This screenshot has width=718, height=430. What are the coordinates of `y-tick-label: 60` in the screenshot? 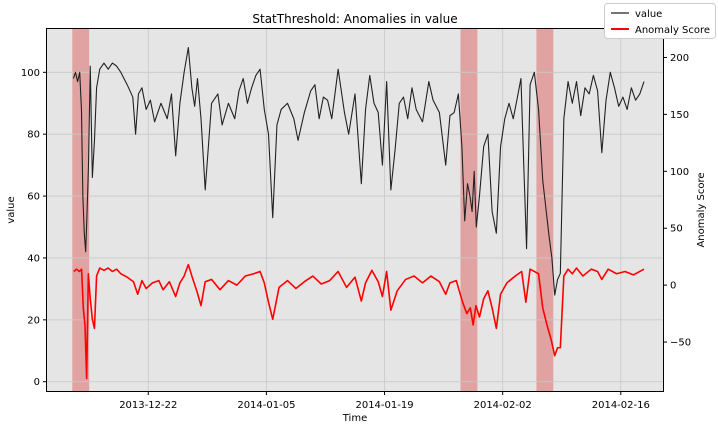 It's located at (33, 197).